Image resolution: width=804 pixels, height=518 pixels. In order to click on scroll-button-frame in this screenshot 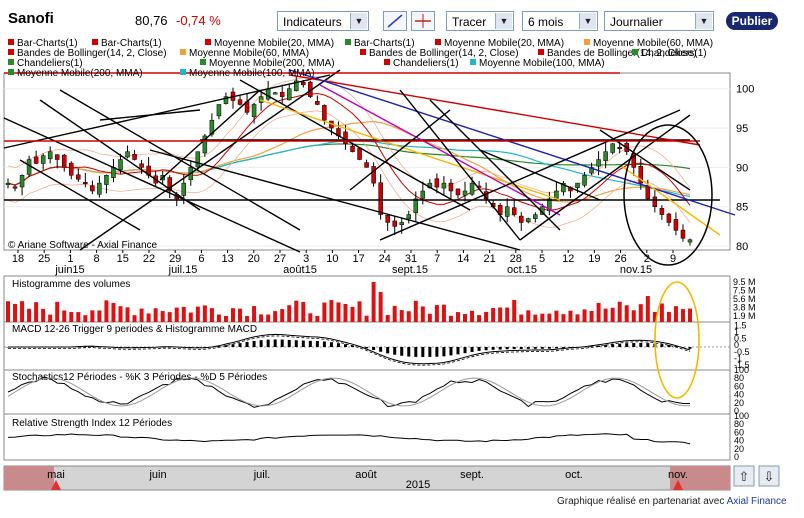, I will do `click(769, 476)`.